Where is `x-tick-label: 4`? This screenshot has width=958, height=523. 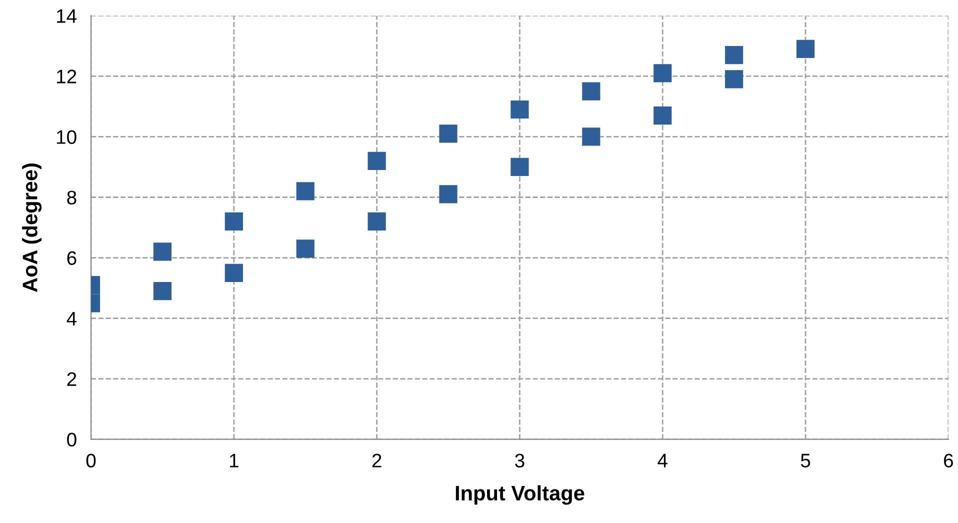 x-tick-label: 4 is located at coordinates (663, 461).